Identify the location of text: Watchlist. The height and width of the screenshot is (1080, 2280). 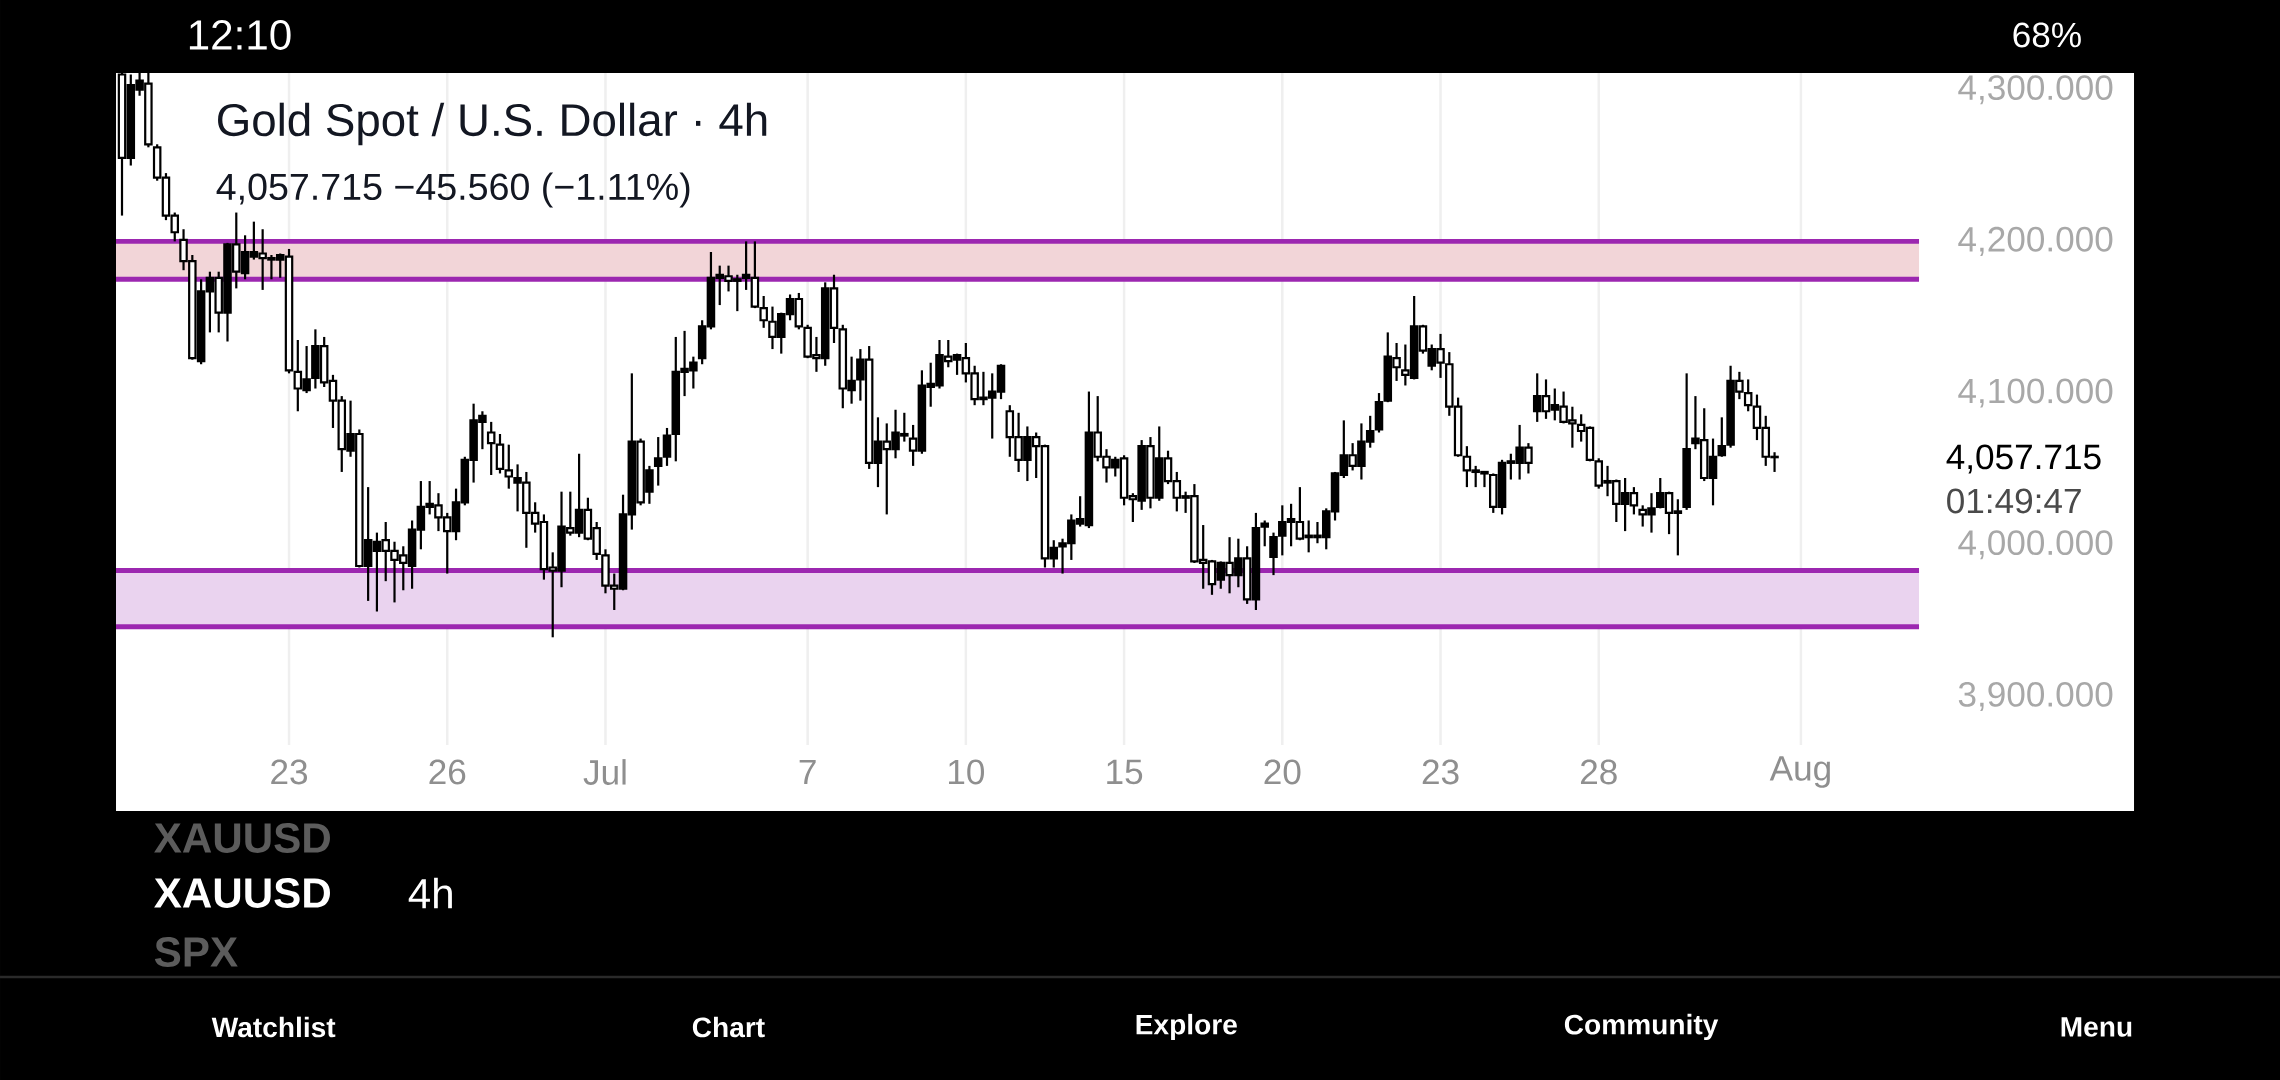
(273, 1027).